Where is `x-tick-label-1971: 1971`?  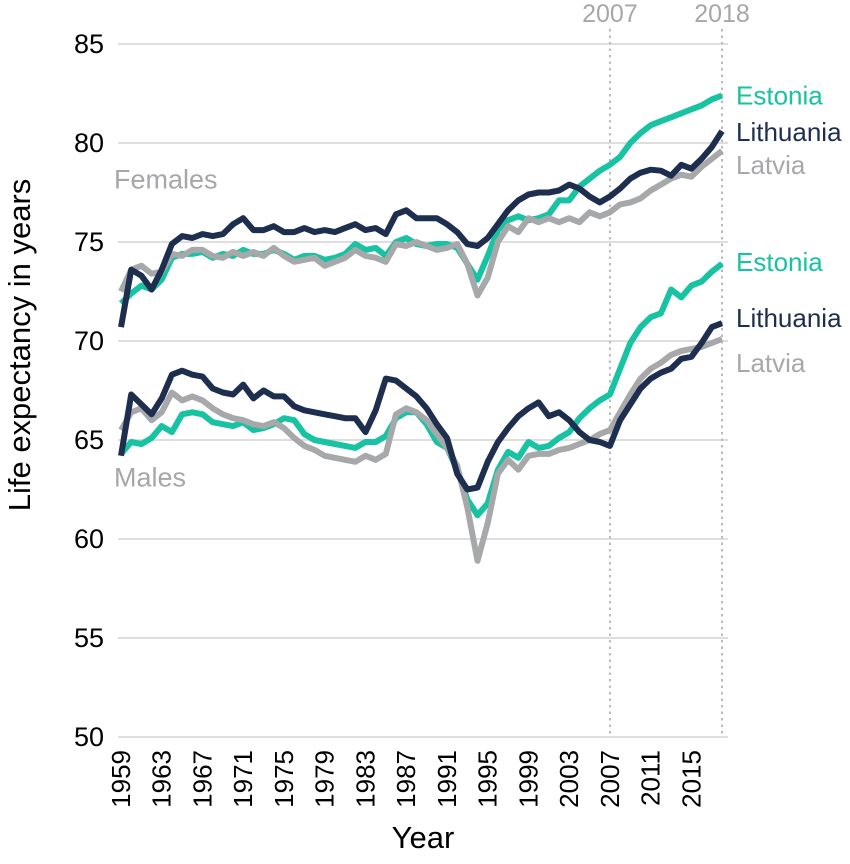
x-tick-label-1971: 1971 is located at coordinates (243, 779).